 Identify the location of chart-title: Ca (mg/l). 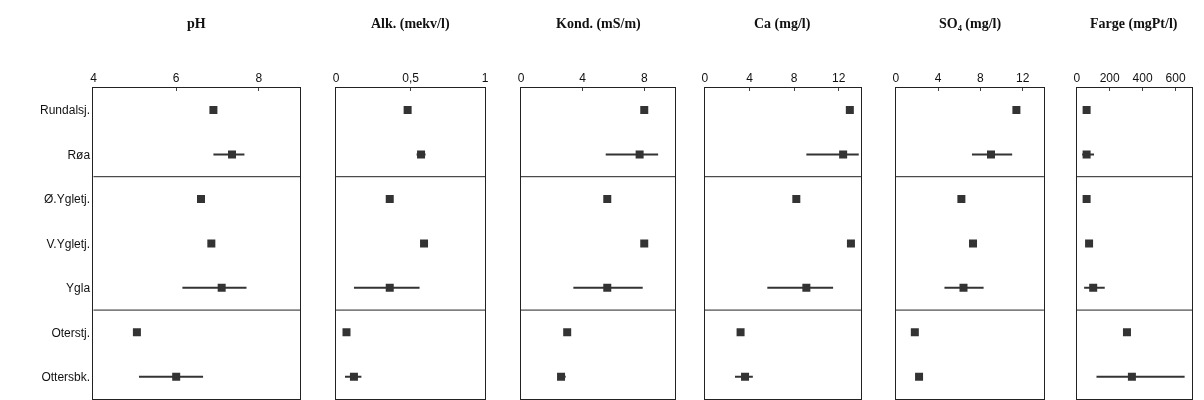
(782, 24).